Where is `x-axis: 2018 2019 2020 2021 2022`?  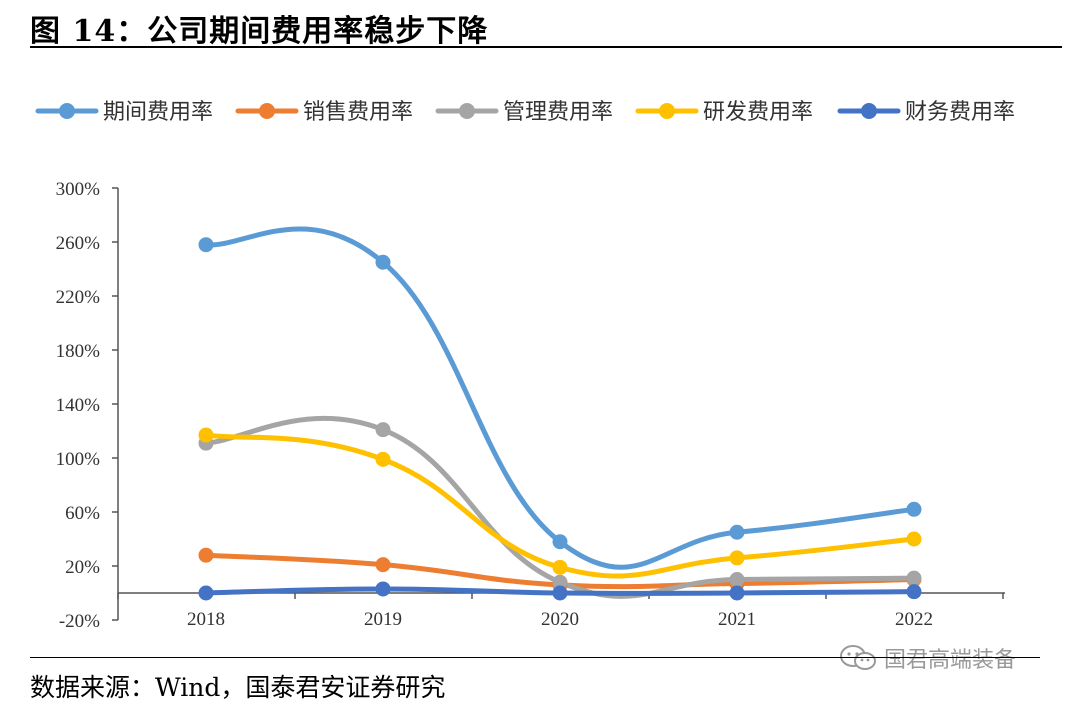 x-axis: 2018 2019 2020 2021 2022 is located at coordinates (561, 611).